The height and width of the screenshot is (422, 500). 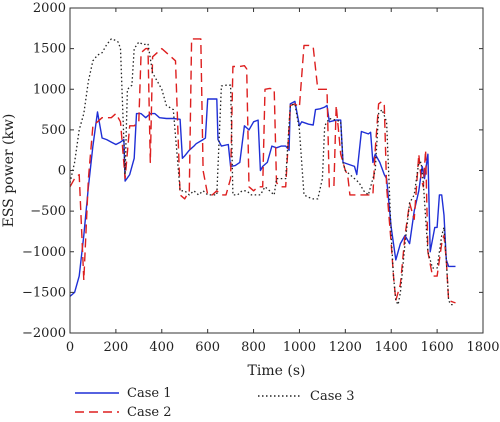 What do you see at coordinates (299, 347) in the screenshot?
I see `x-tick-label: 1000` at bounding box center [299, 347].